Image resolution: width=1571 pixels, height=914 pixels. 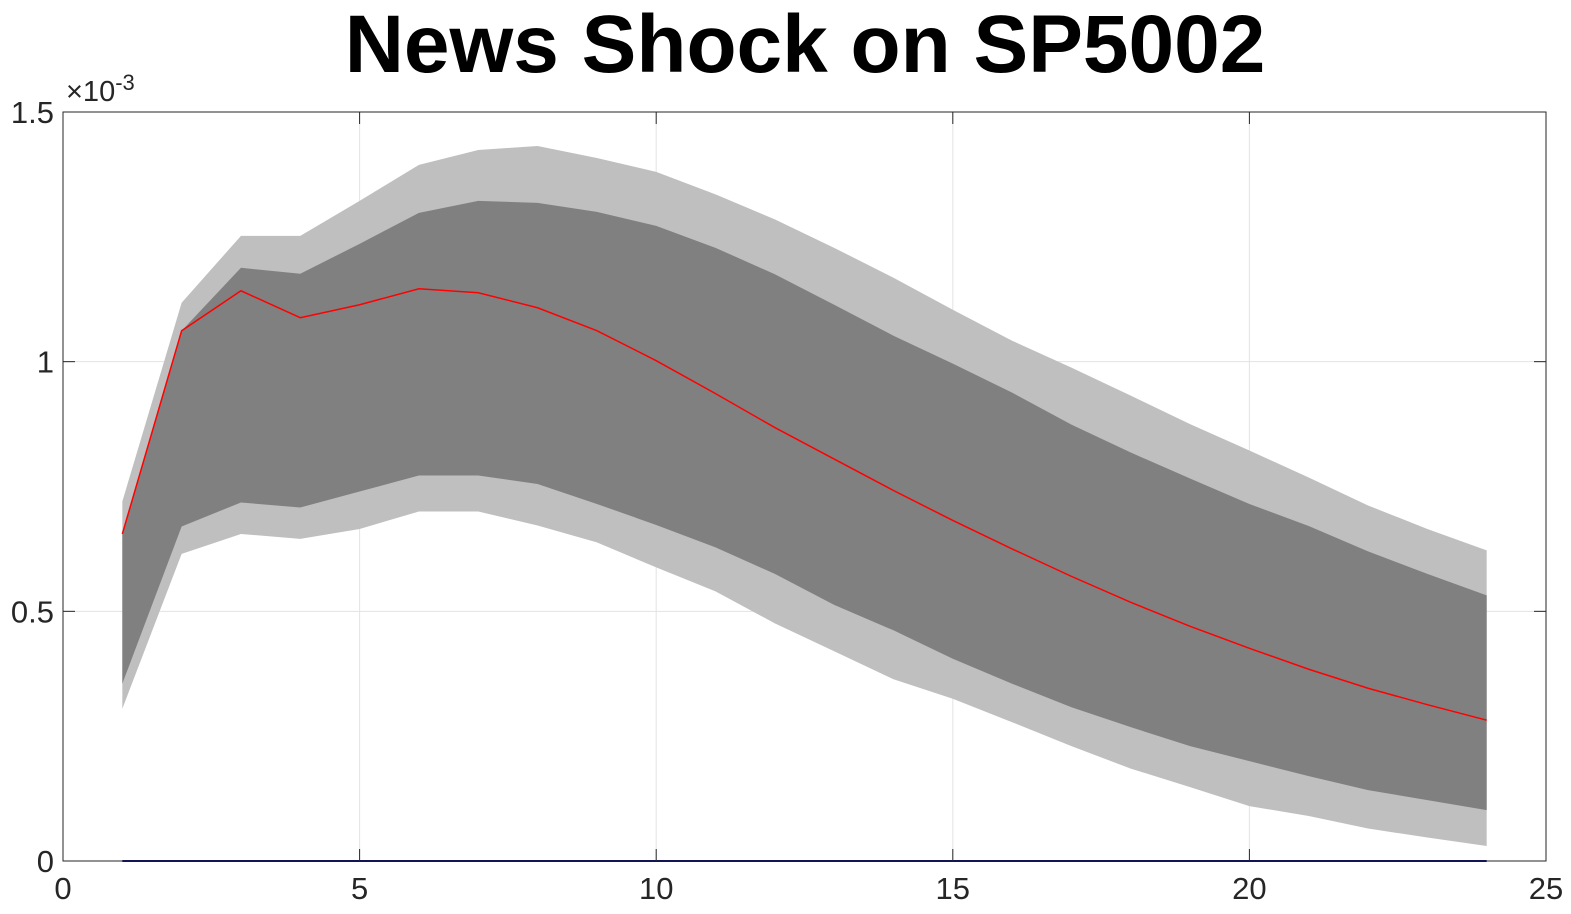 What do you see at coordinates (32, 611) in the screenshot?
I see `y-tick-label-1: 0.5` at bounding box center [32, 611].